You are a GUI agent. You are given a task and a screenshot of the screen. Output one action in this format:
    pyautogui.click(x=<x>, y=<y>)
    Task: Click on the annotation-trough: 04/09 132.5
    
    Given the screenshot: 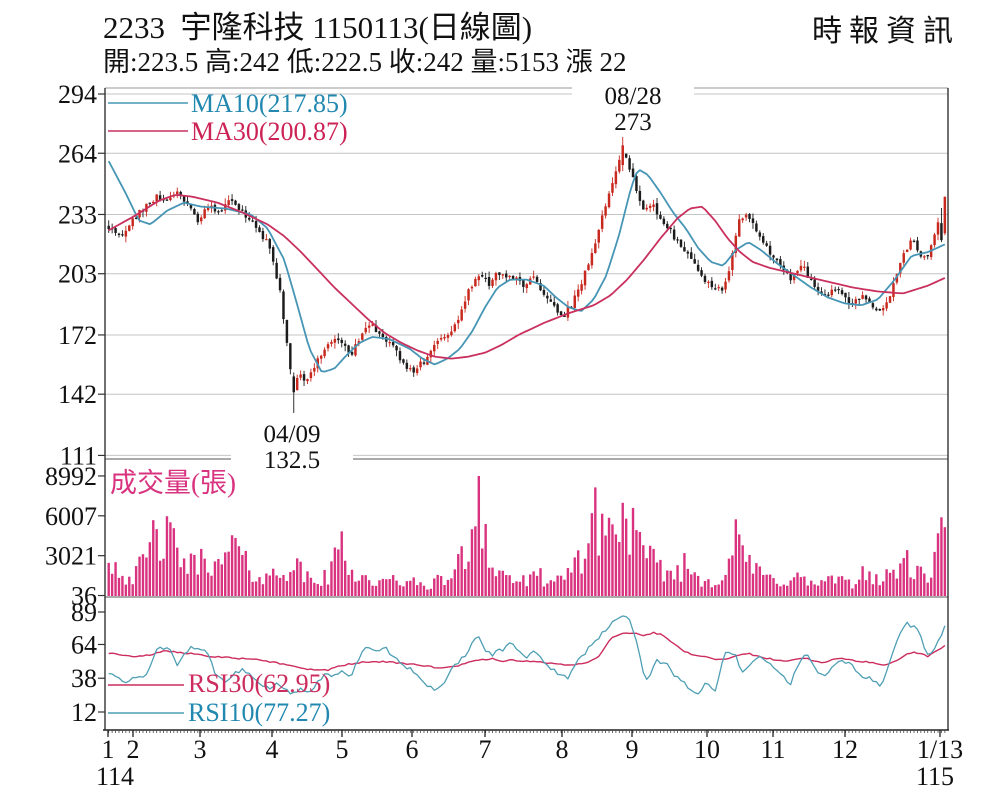 What is the action you would take?
    pyautogui.click(x=292, y=448)
    